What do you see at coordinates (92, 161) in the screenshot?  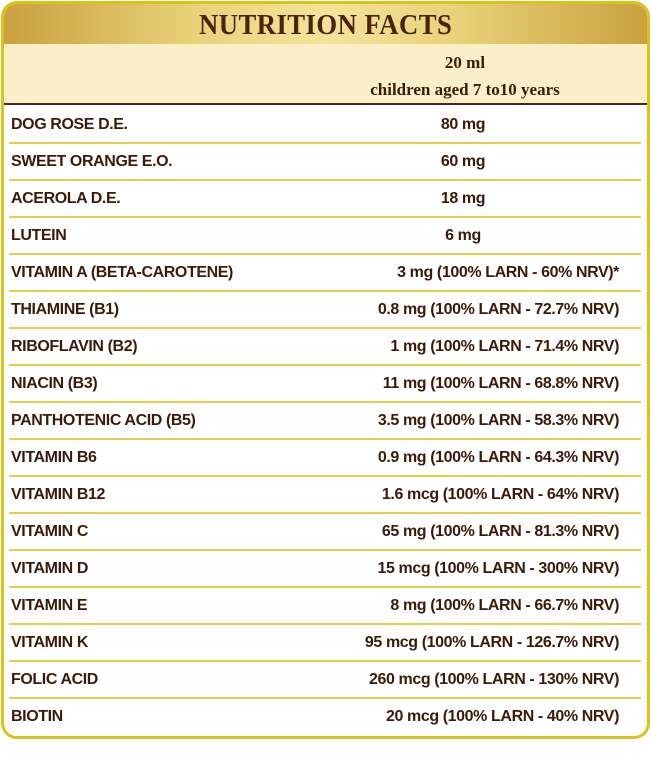 I see `nutrient-name: SWEET ORANGE E.O.` at bounding box center [92, 161].